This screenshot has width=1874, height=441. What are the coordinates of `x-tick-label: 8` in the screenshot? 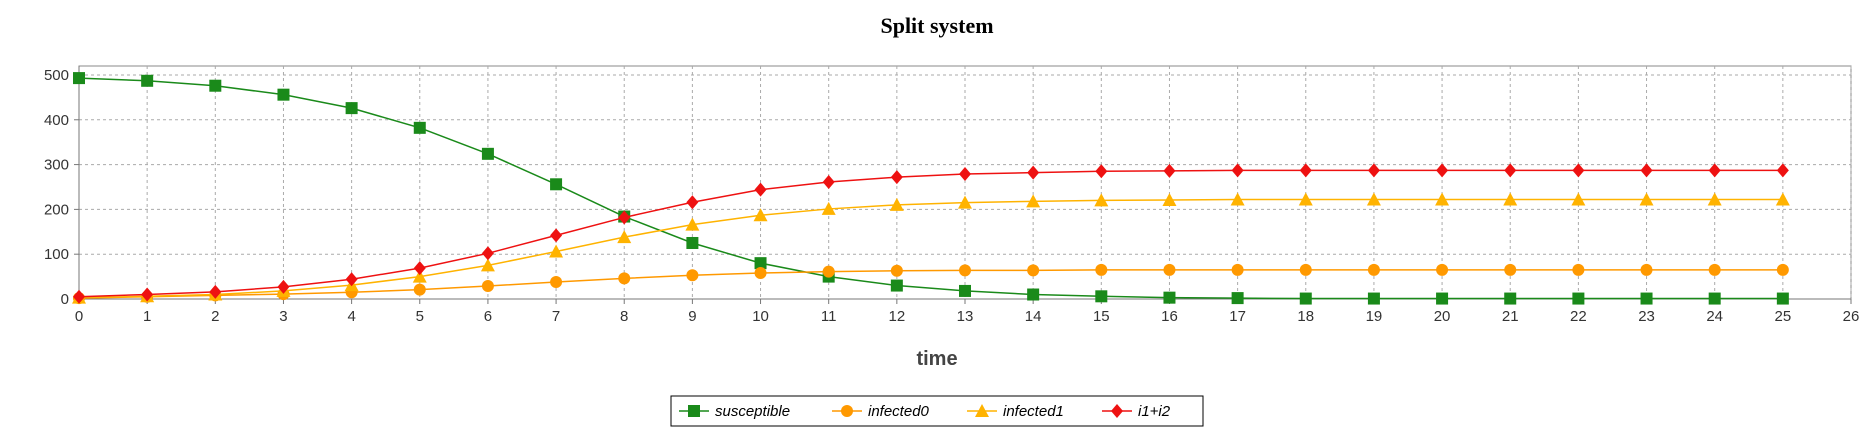 It's located at (624, 316).